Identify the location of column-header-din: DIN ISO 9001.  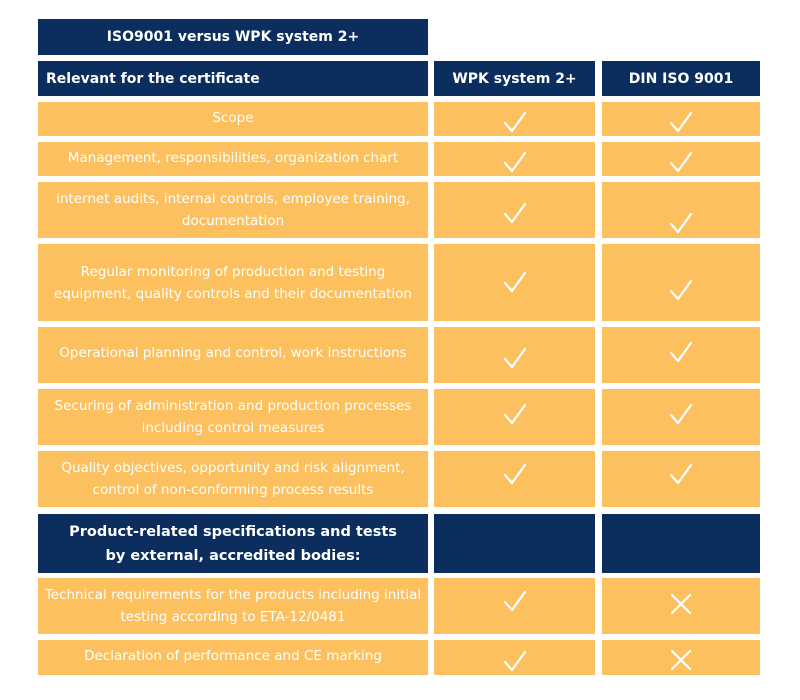
(681, 78).